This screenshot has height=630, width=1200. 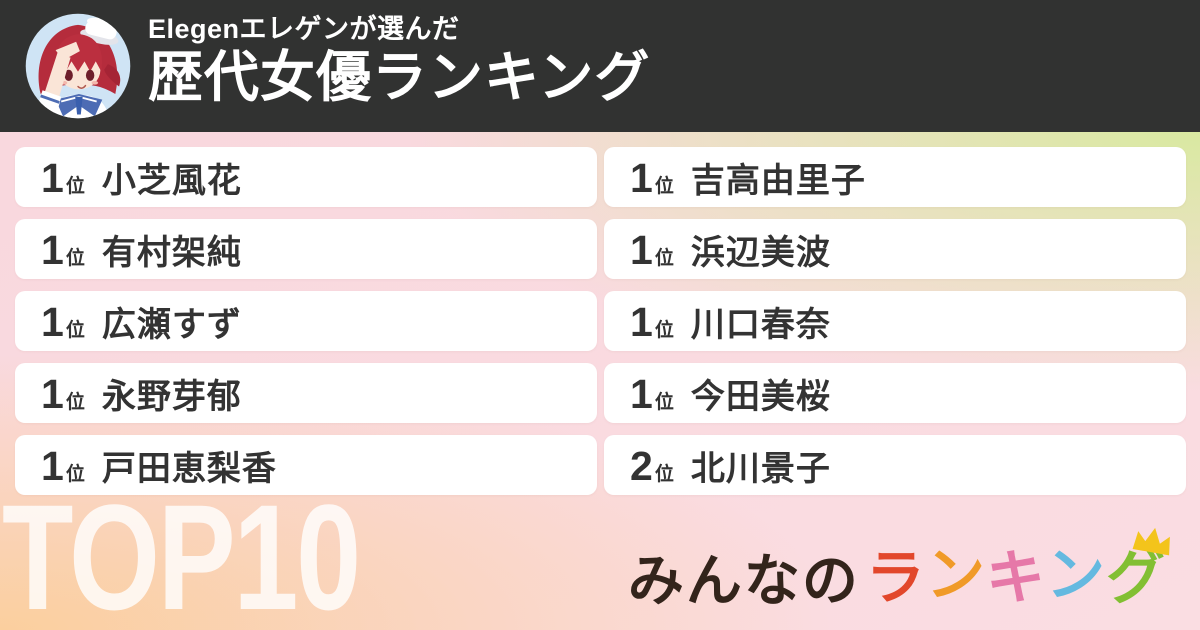 I want to click on entry-name: 戸田恵梨香, so click(x=189, y=468).